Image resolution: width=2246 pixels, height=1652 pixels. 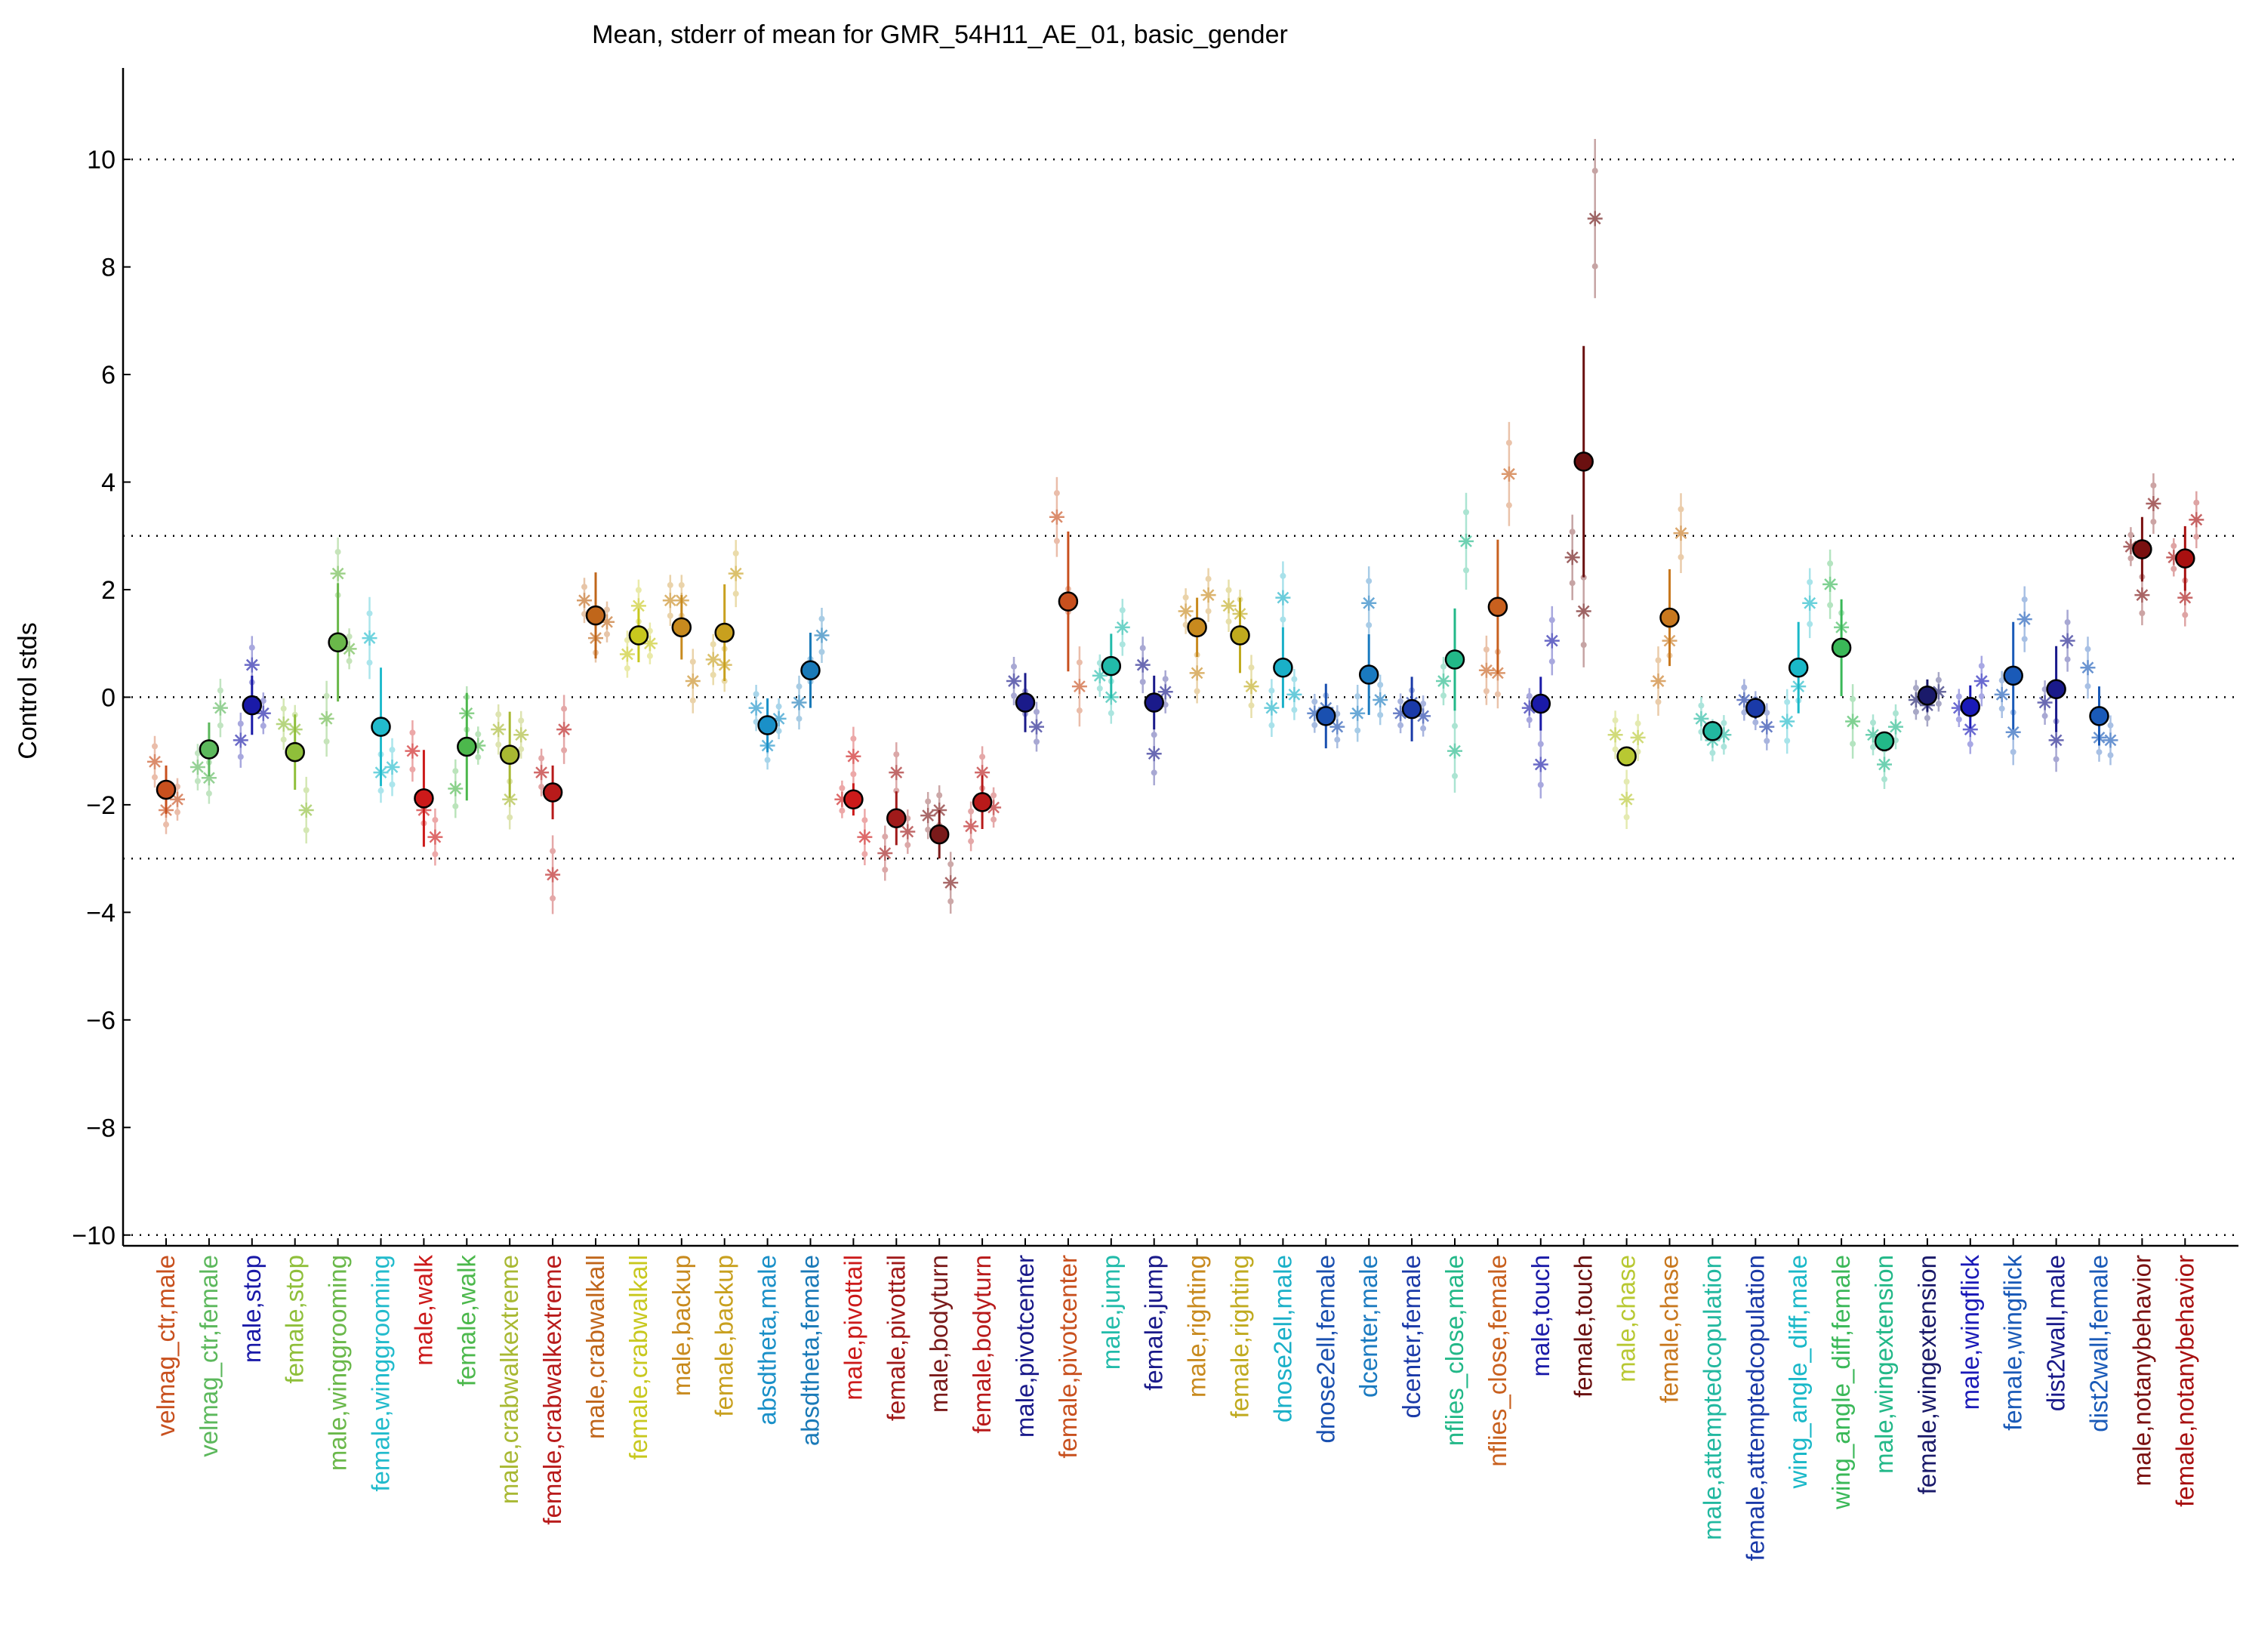 What do you see at coordinates (1154, 1323) in the screenshot?
I see `x-tick-label: female,jump` at bounding box center [1154, 1323].